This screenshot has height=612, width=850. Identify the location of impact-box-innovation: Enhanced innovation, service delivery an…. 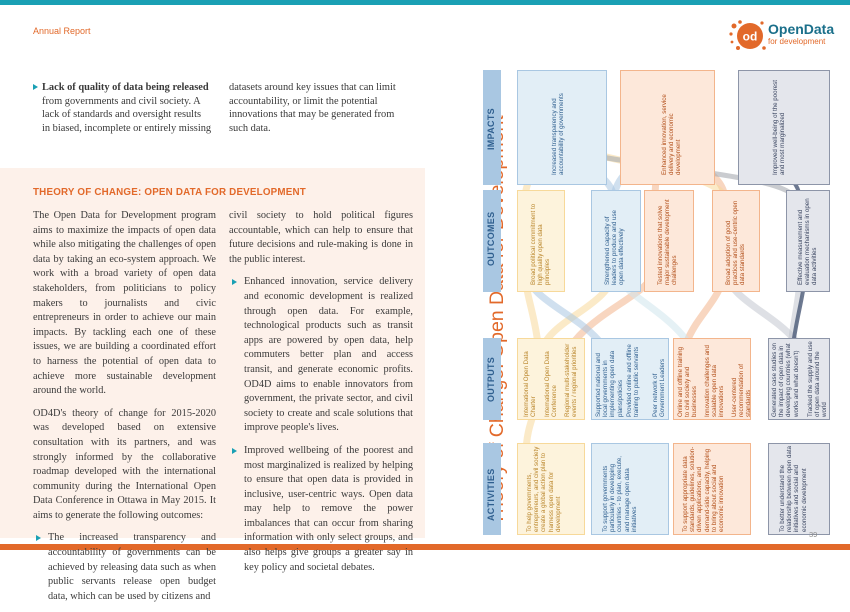
(667, 127).